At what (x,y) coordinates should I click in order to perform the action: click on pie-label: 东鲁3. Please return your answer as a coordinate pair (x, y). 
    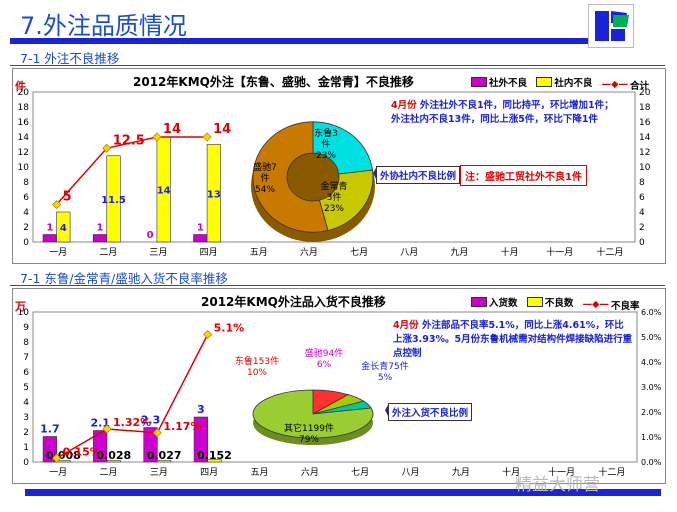
    Looking at the image, I should click on (326, 133).